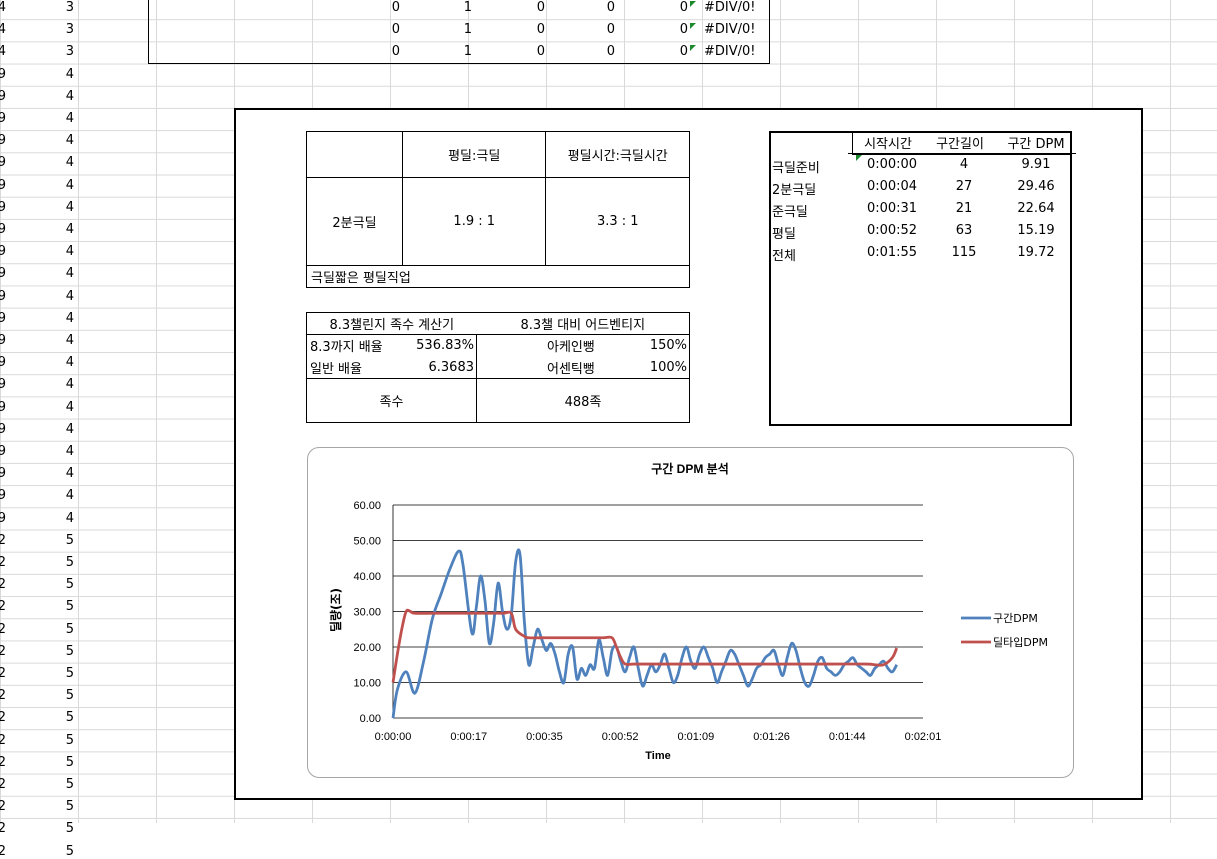 Image resolution: width=1217 pixels, height=859 pixels. Describe the element at coordinates (964, 186) in the screenshot. I see `segment-cell: 27` at that location.